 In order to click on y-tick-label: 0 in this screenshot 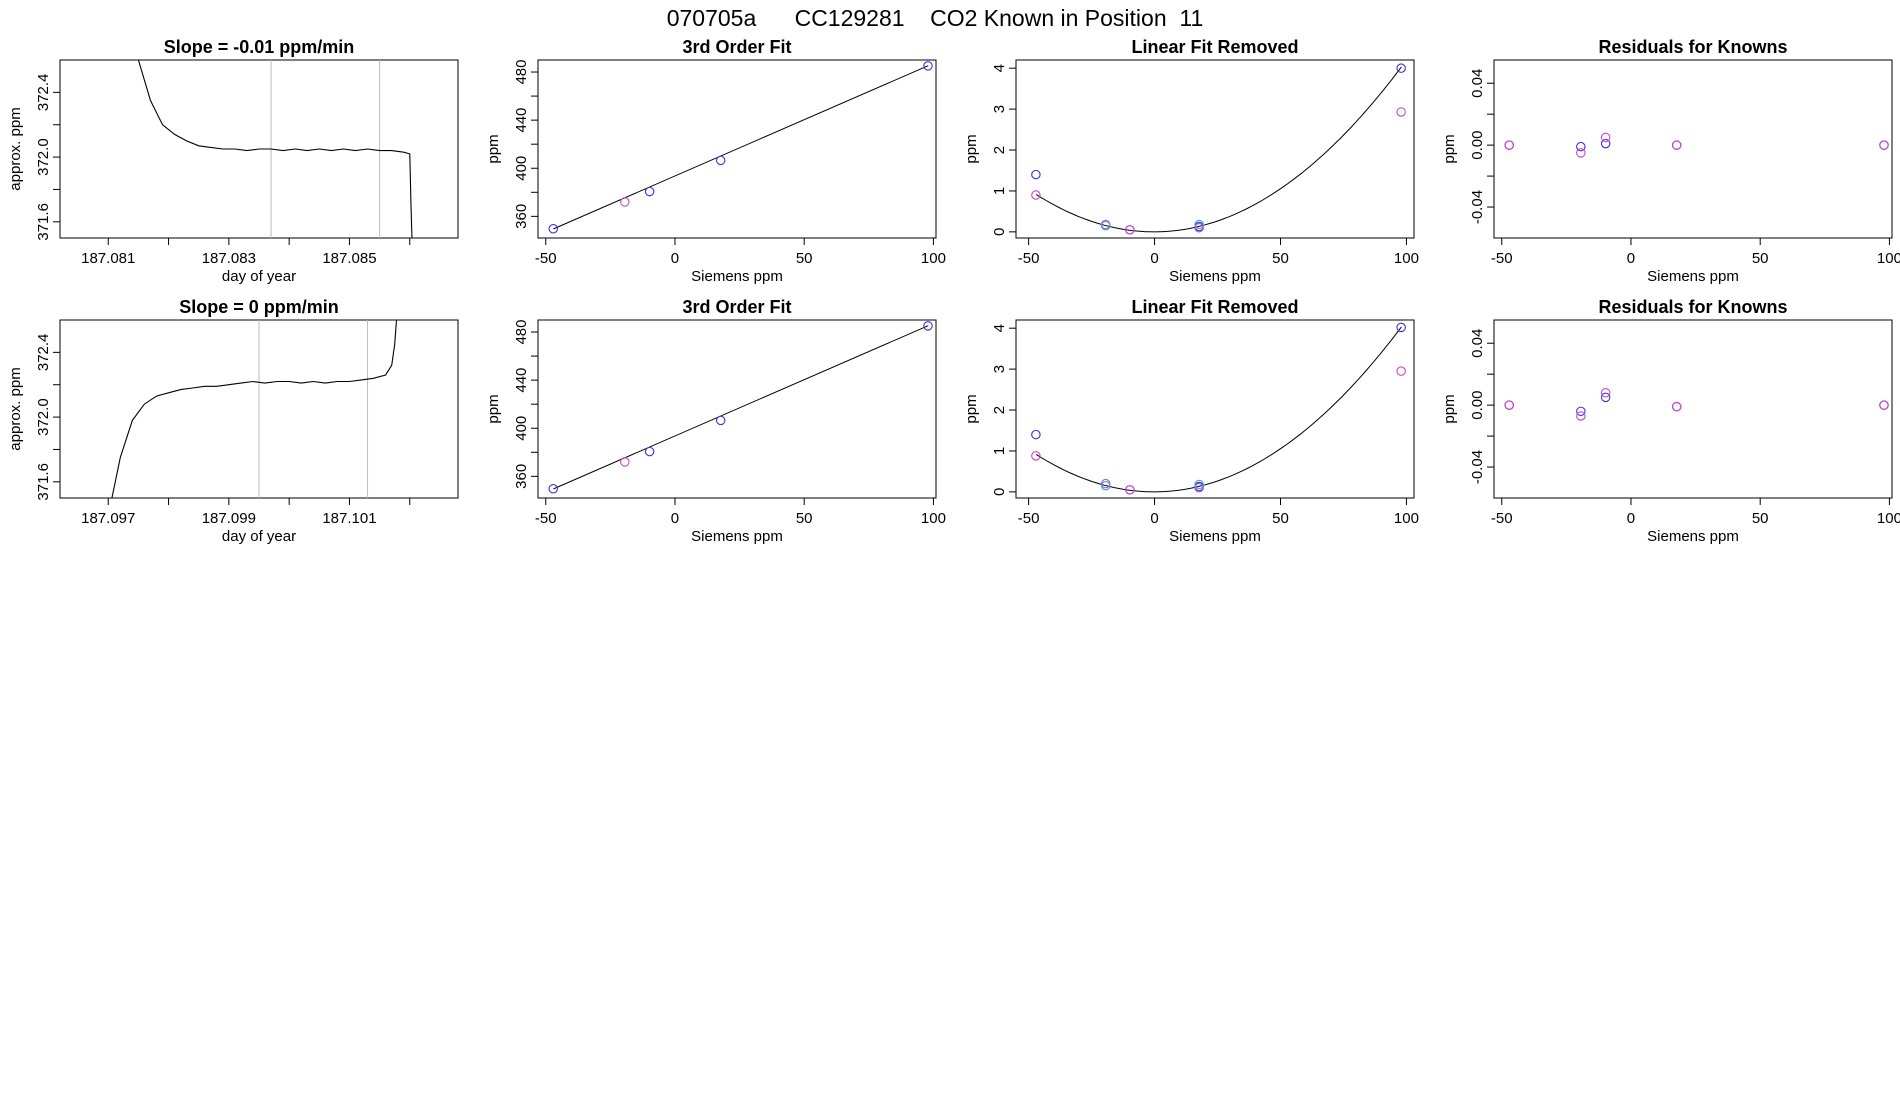, I will do `click(999, 232)`.